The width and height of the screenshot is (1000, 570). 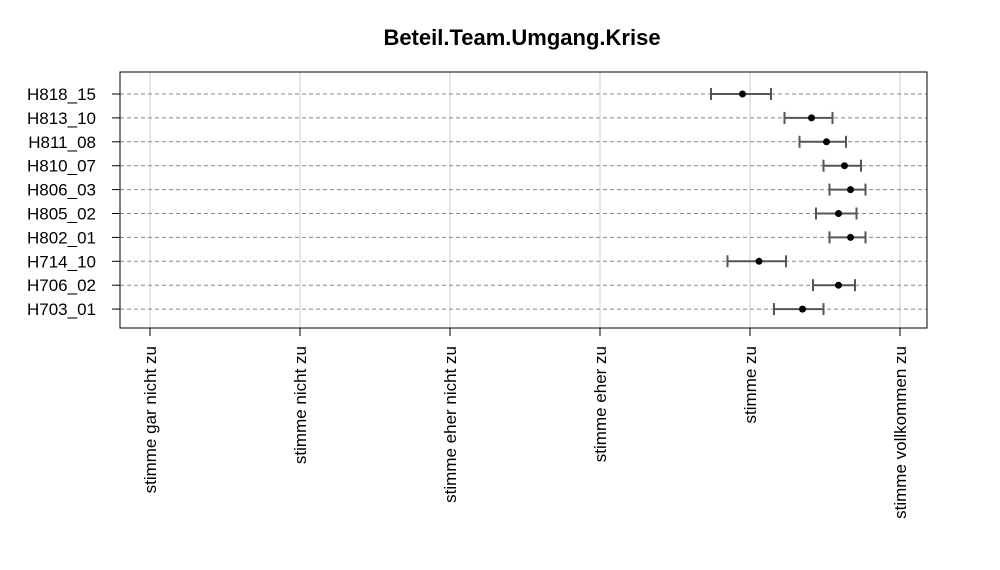 I want to click on y-tick-label: H714_10, so click(x=61, y=261).